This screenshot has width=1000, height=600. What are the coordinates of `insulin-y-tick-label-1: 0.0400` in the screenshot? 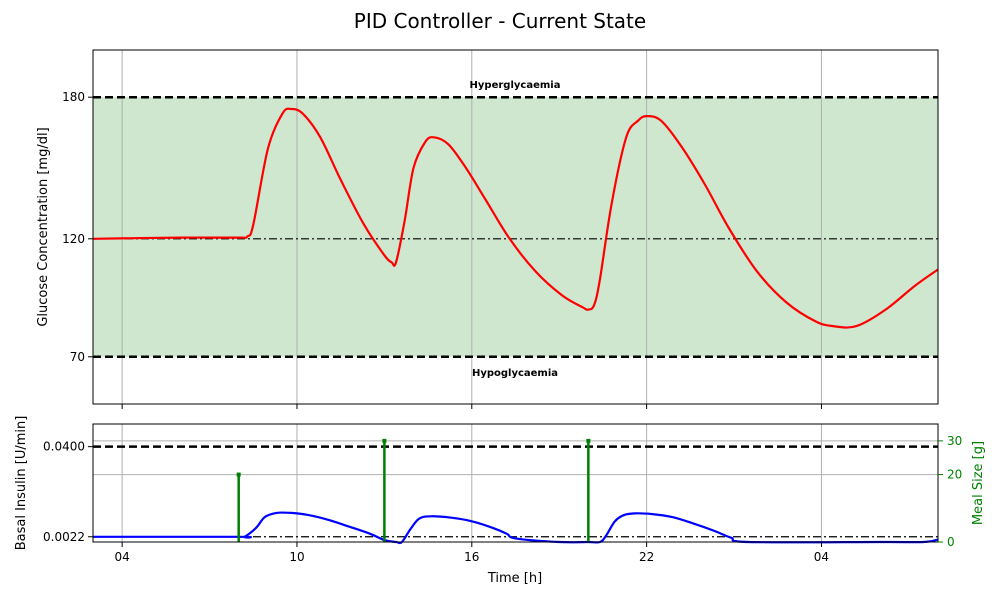 It's located at (64, 447).